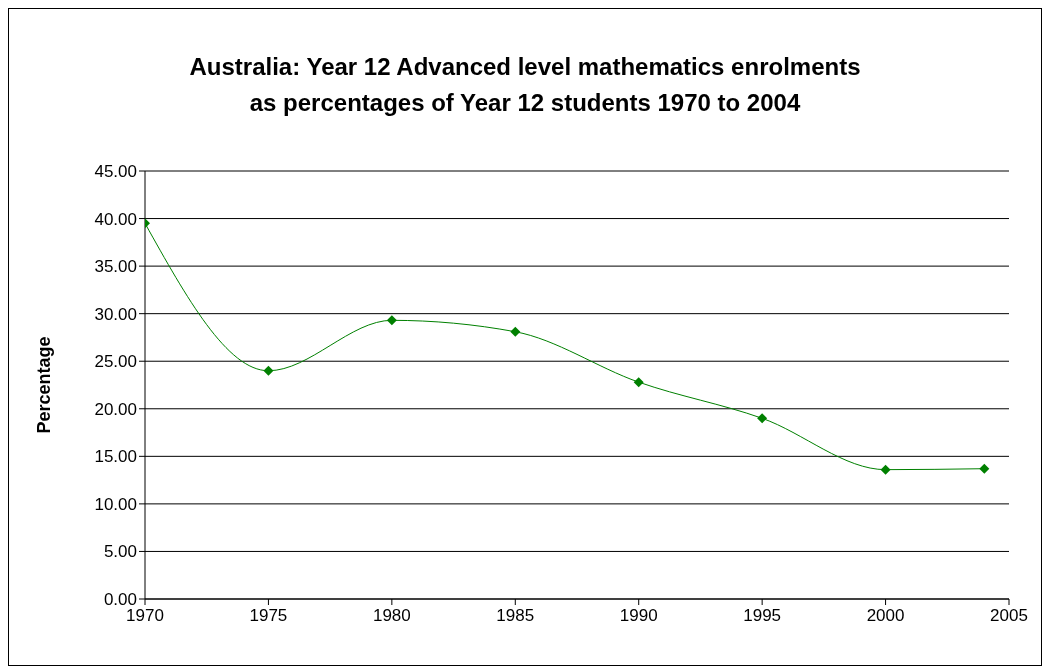 The image size is (1050, 666). Describe the element at coordinates (268, 616) in the screenshot. I see `x-tick-label: 1975` at that location.